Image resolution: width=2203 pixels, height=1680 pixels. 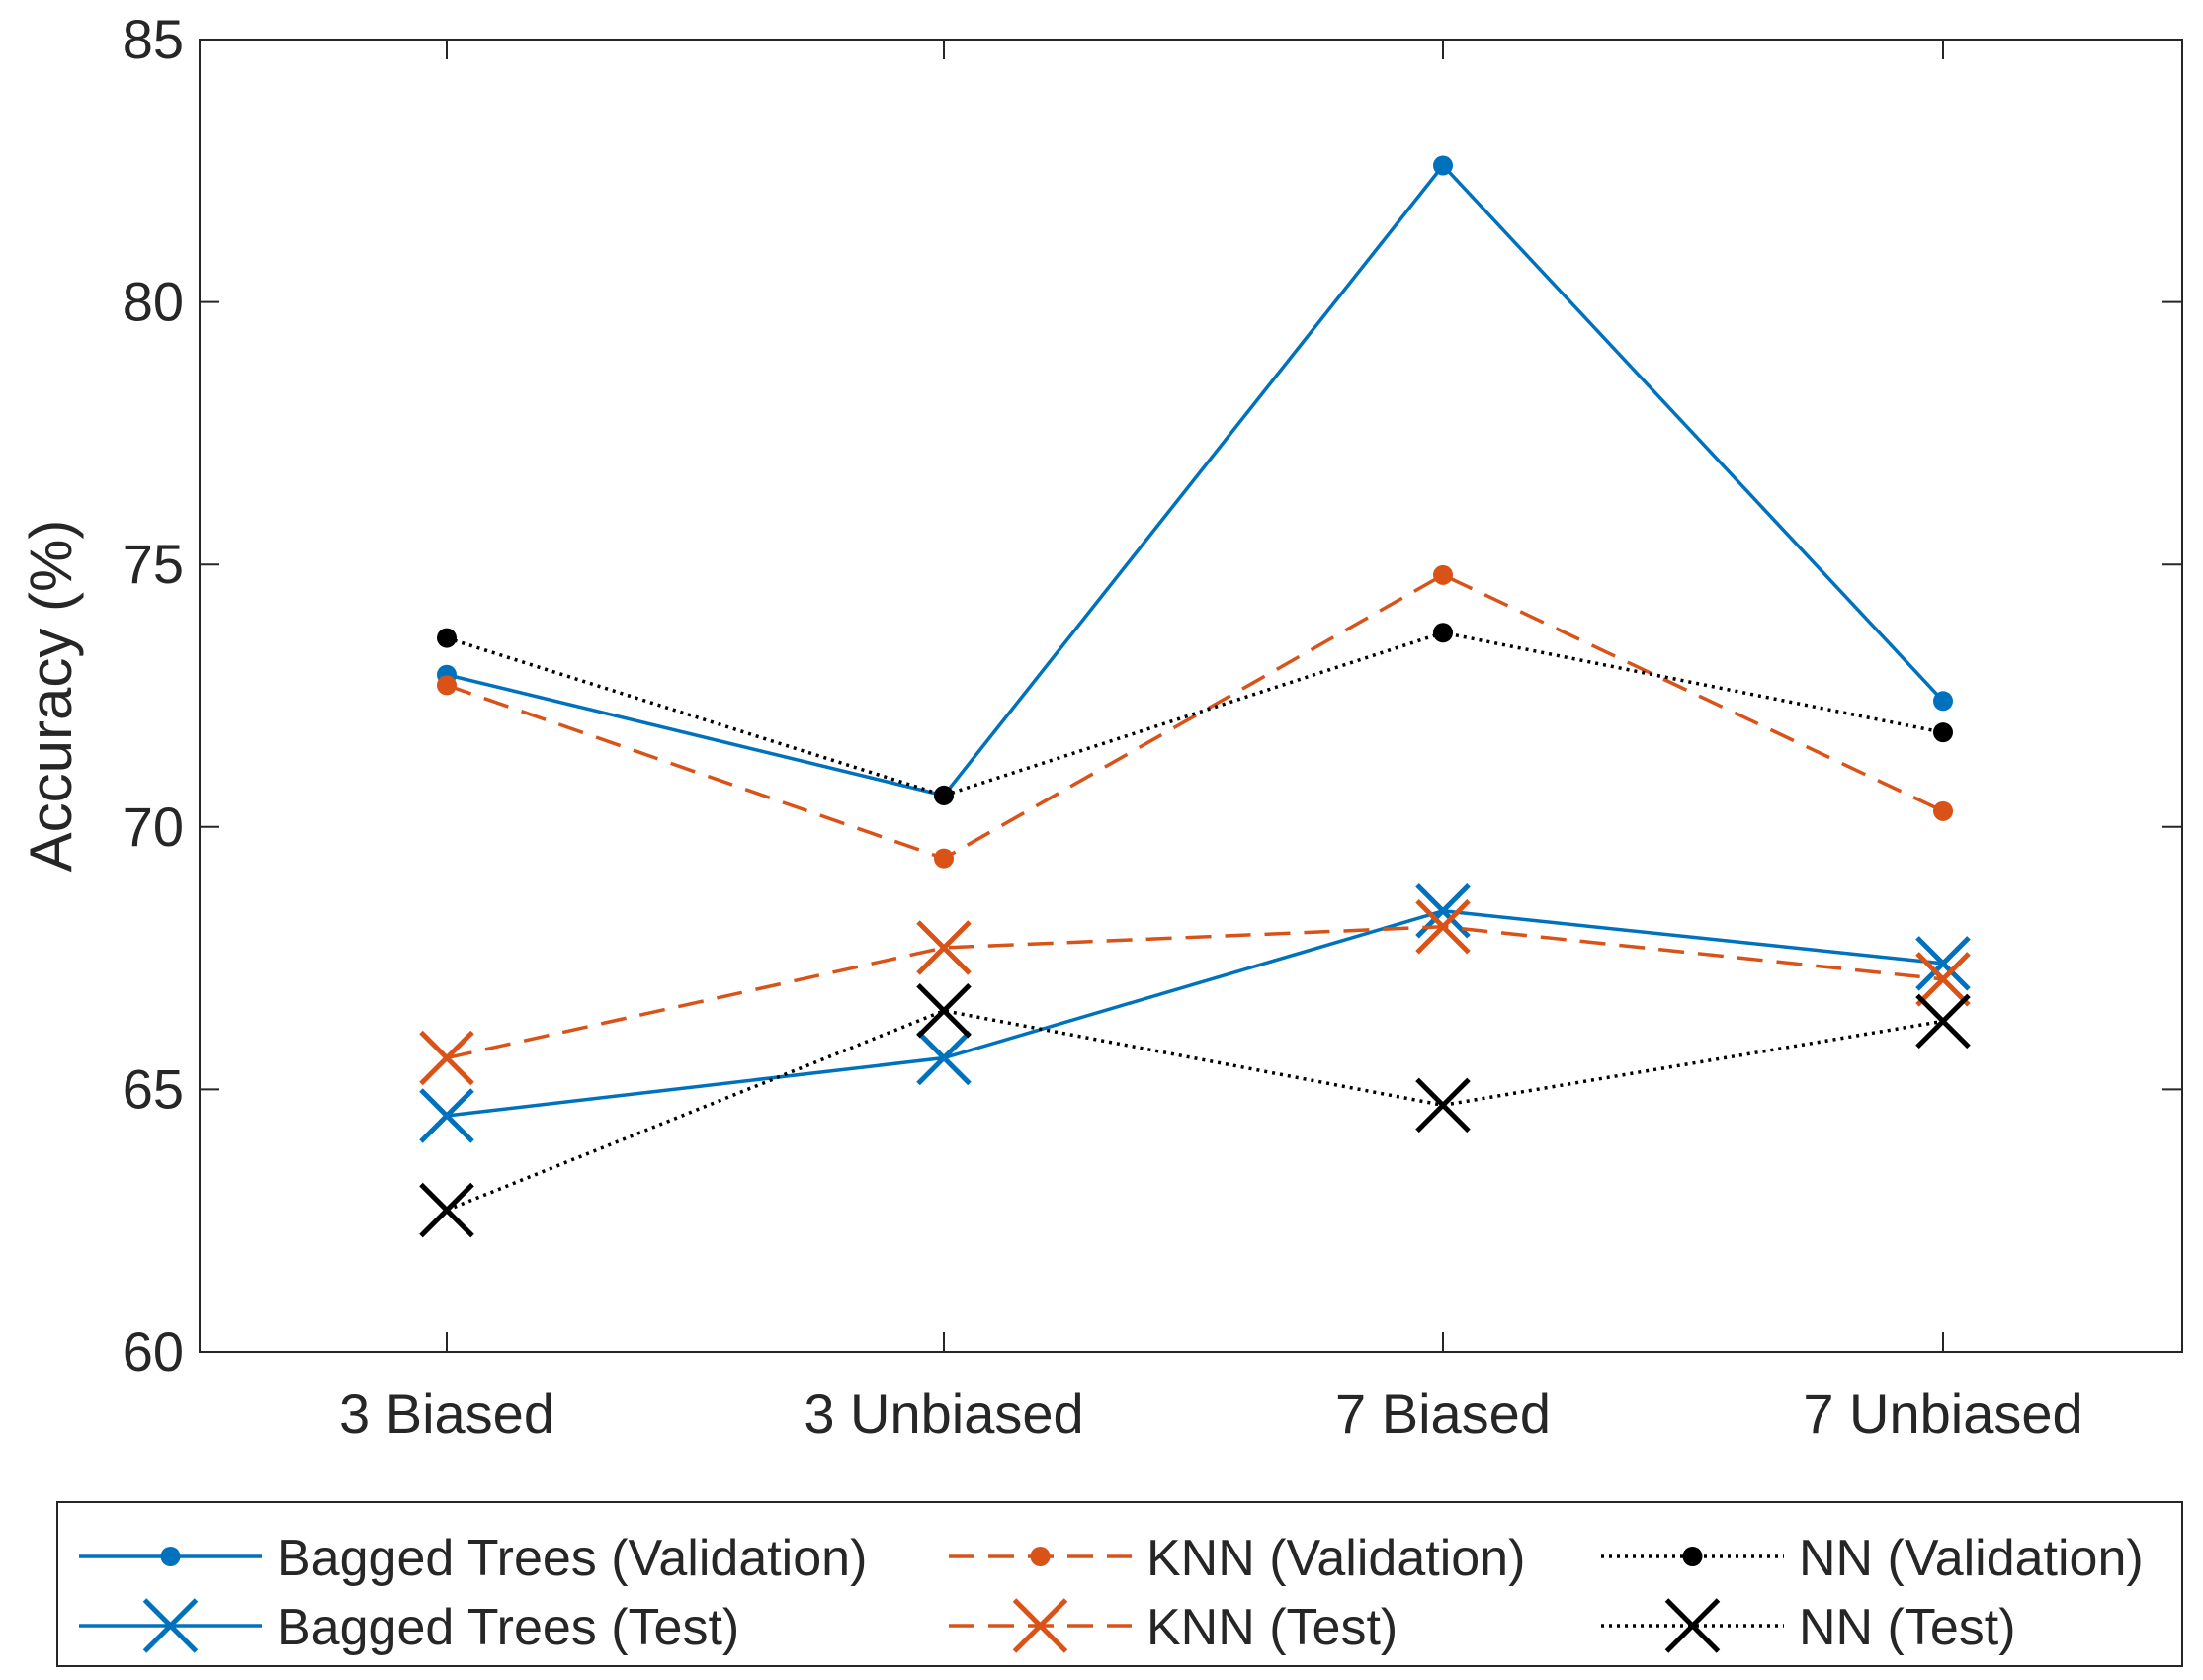 I want to click on legend-marker-knn-test-stroke-b, so click(x=1040, y=1625).